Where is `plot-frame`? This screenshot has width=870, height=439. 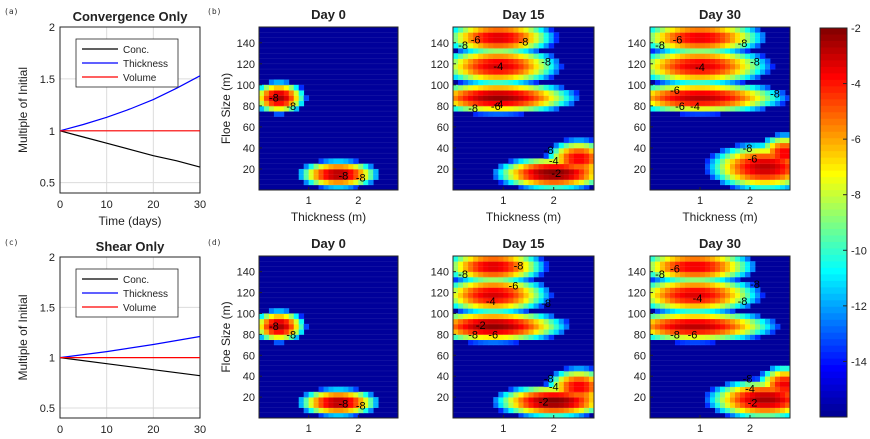
plot-frame is located at coordinates (523, 337).